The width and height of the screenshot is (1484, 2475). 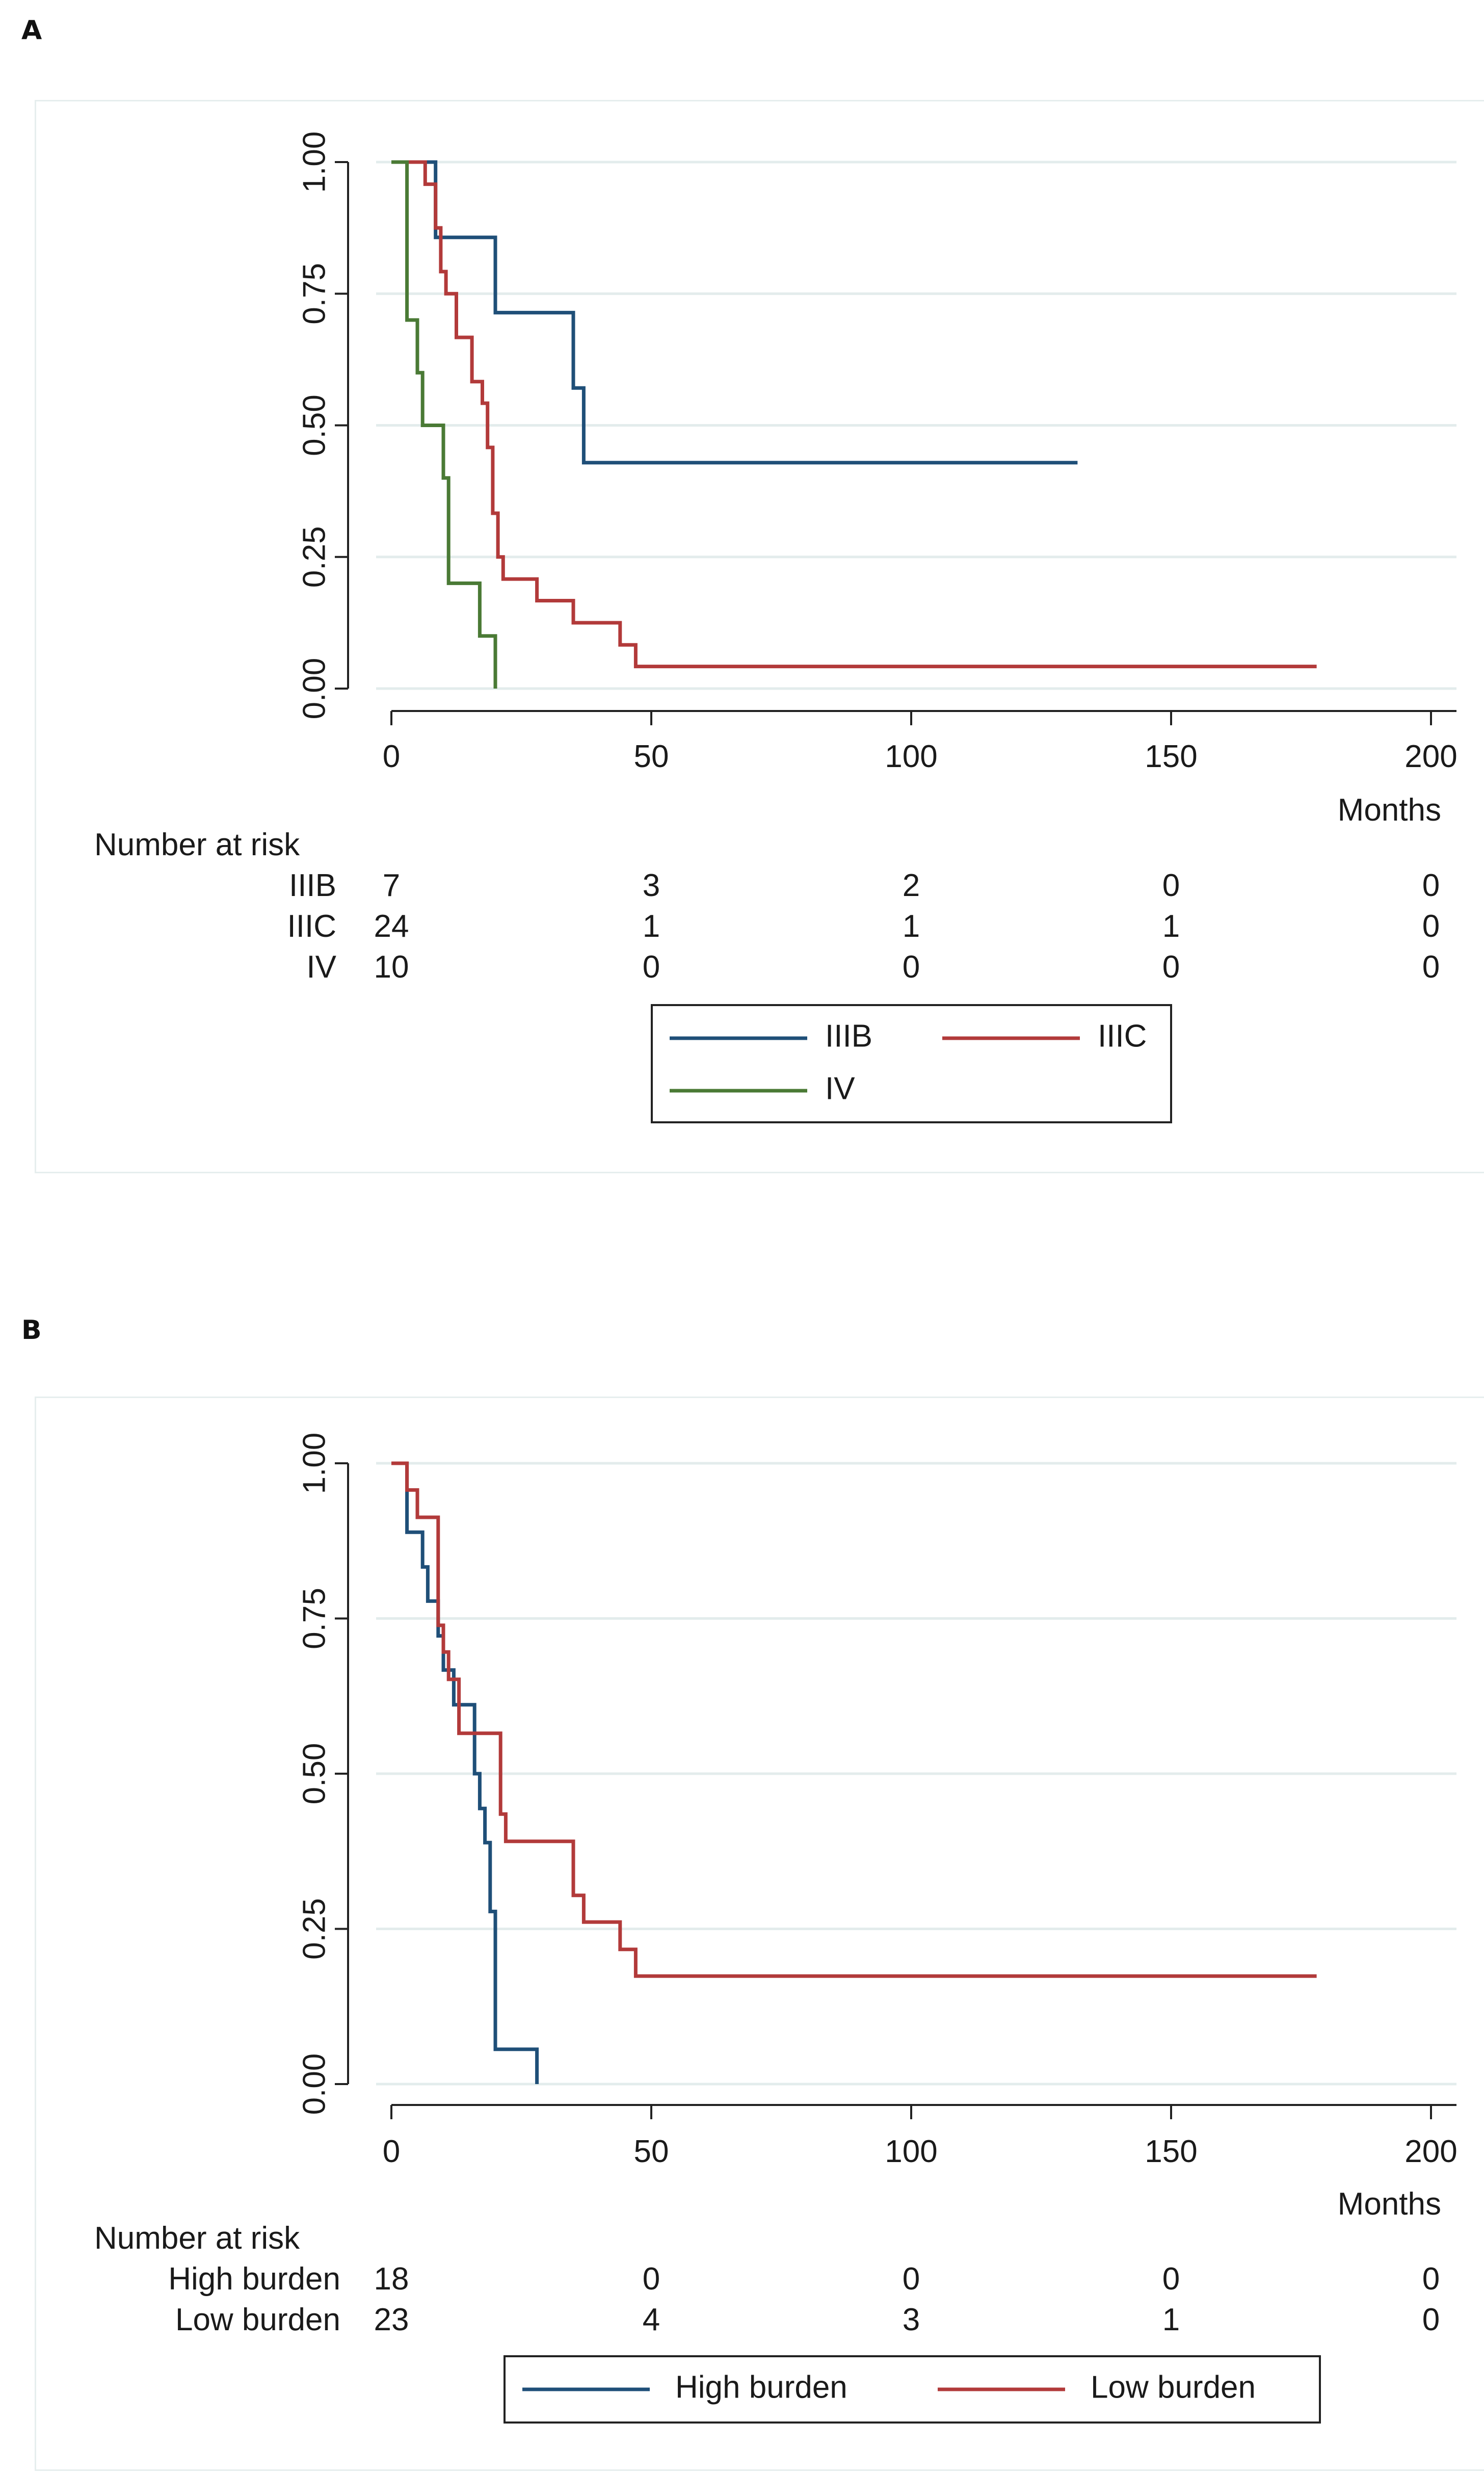 I want to click on panel-b-risk-value: 1, so click(x=1171, y=2319).